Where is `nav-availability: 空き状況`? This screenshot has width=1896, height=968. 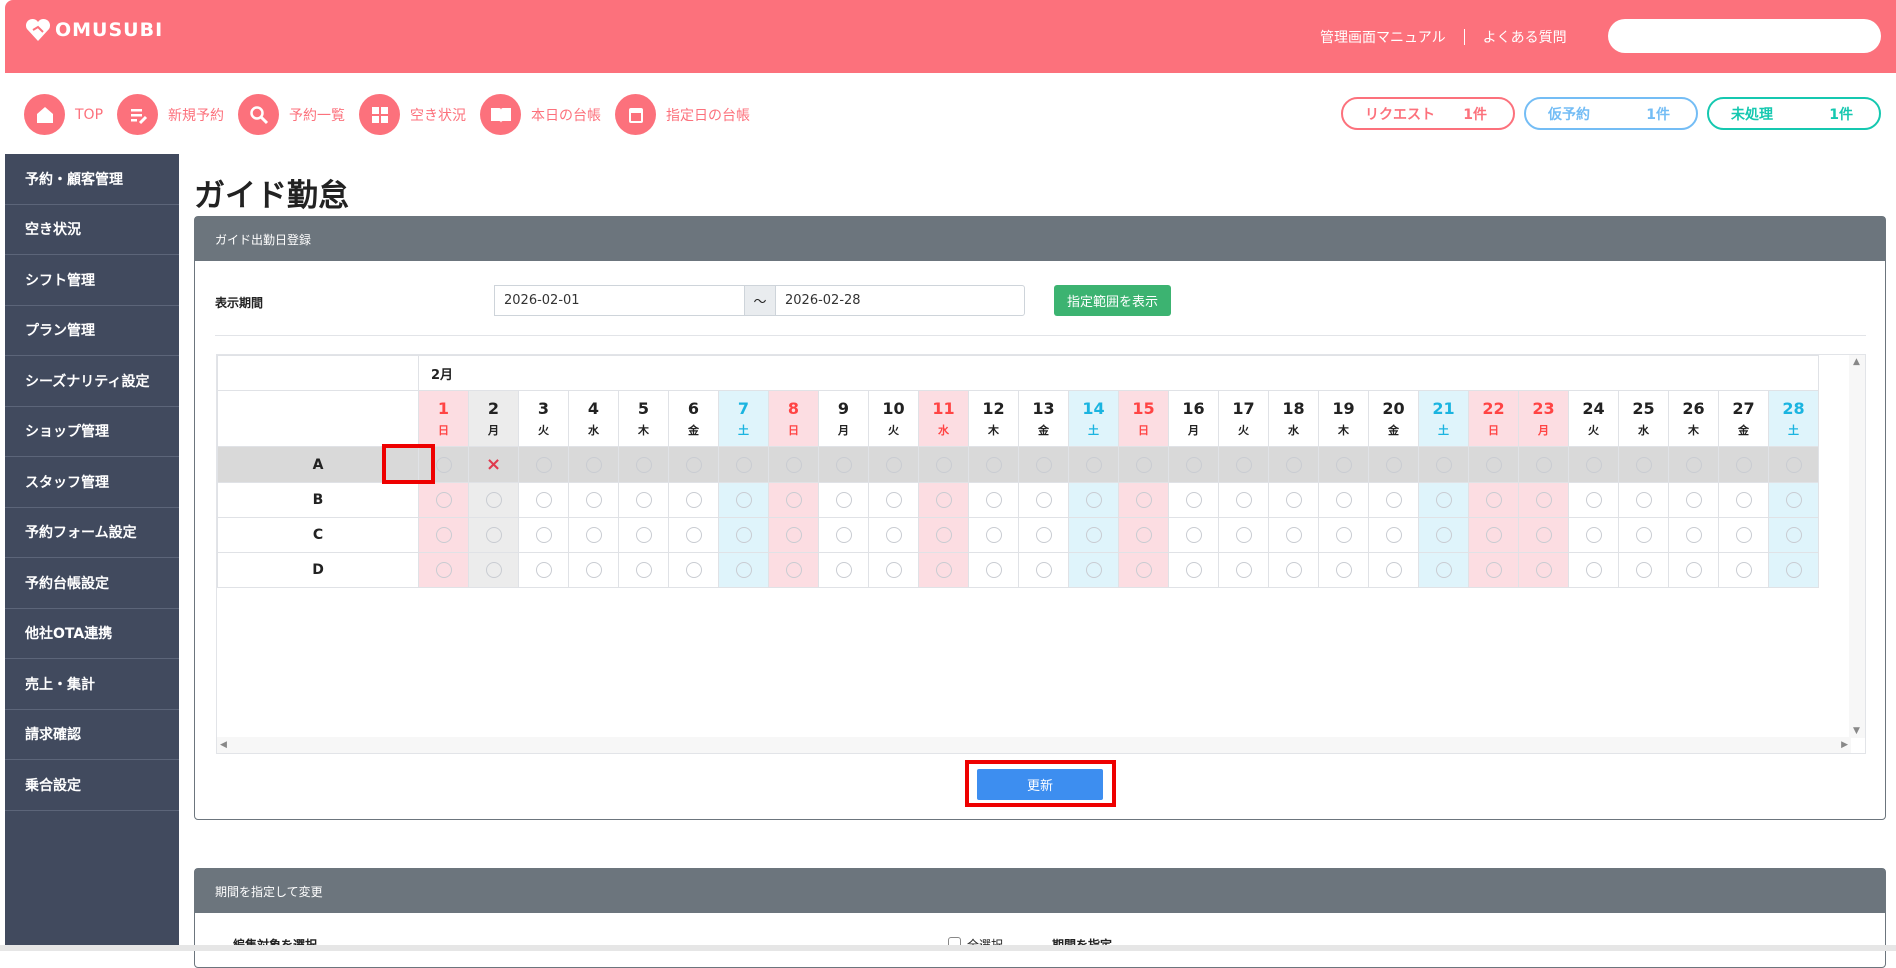 nav-availability: 空き状況 is located at coordinates (412, 114).